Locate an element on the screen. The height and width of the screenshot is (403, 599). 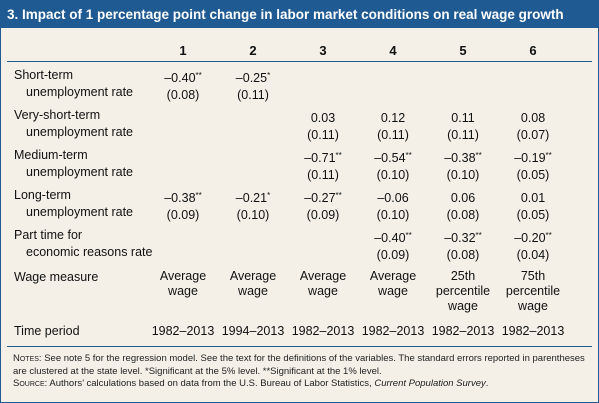
coefficient: –0.32** is located at coordinates (463, 237).